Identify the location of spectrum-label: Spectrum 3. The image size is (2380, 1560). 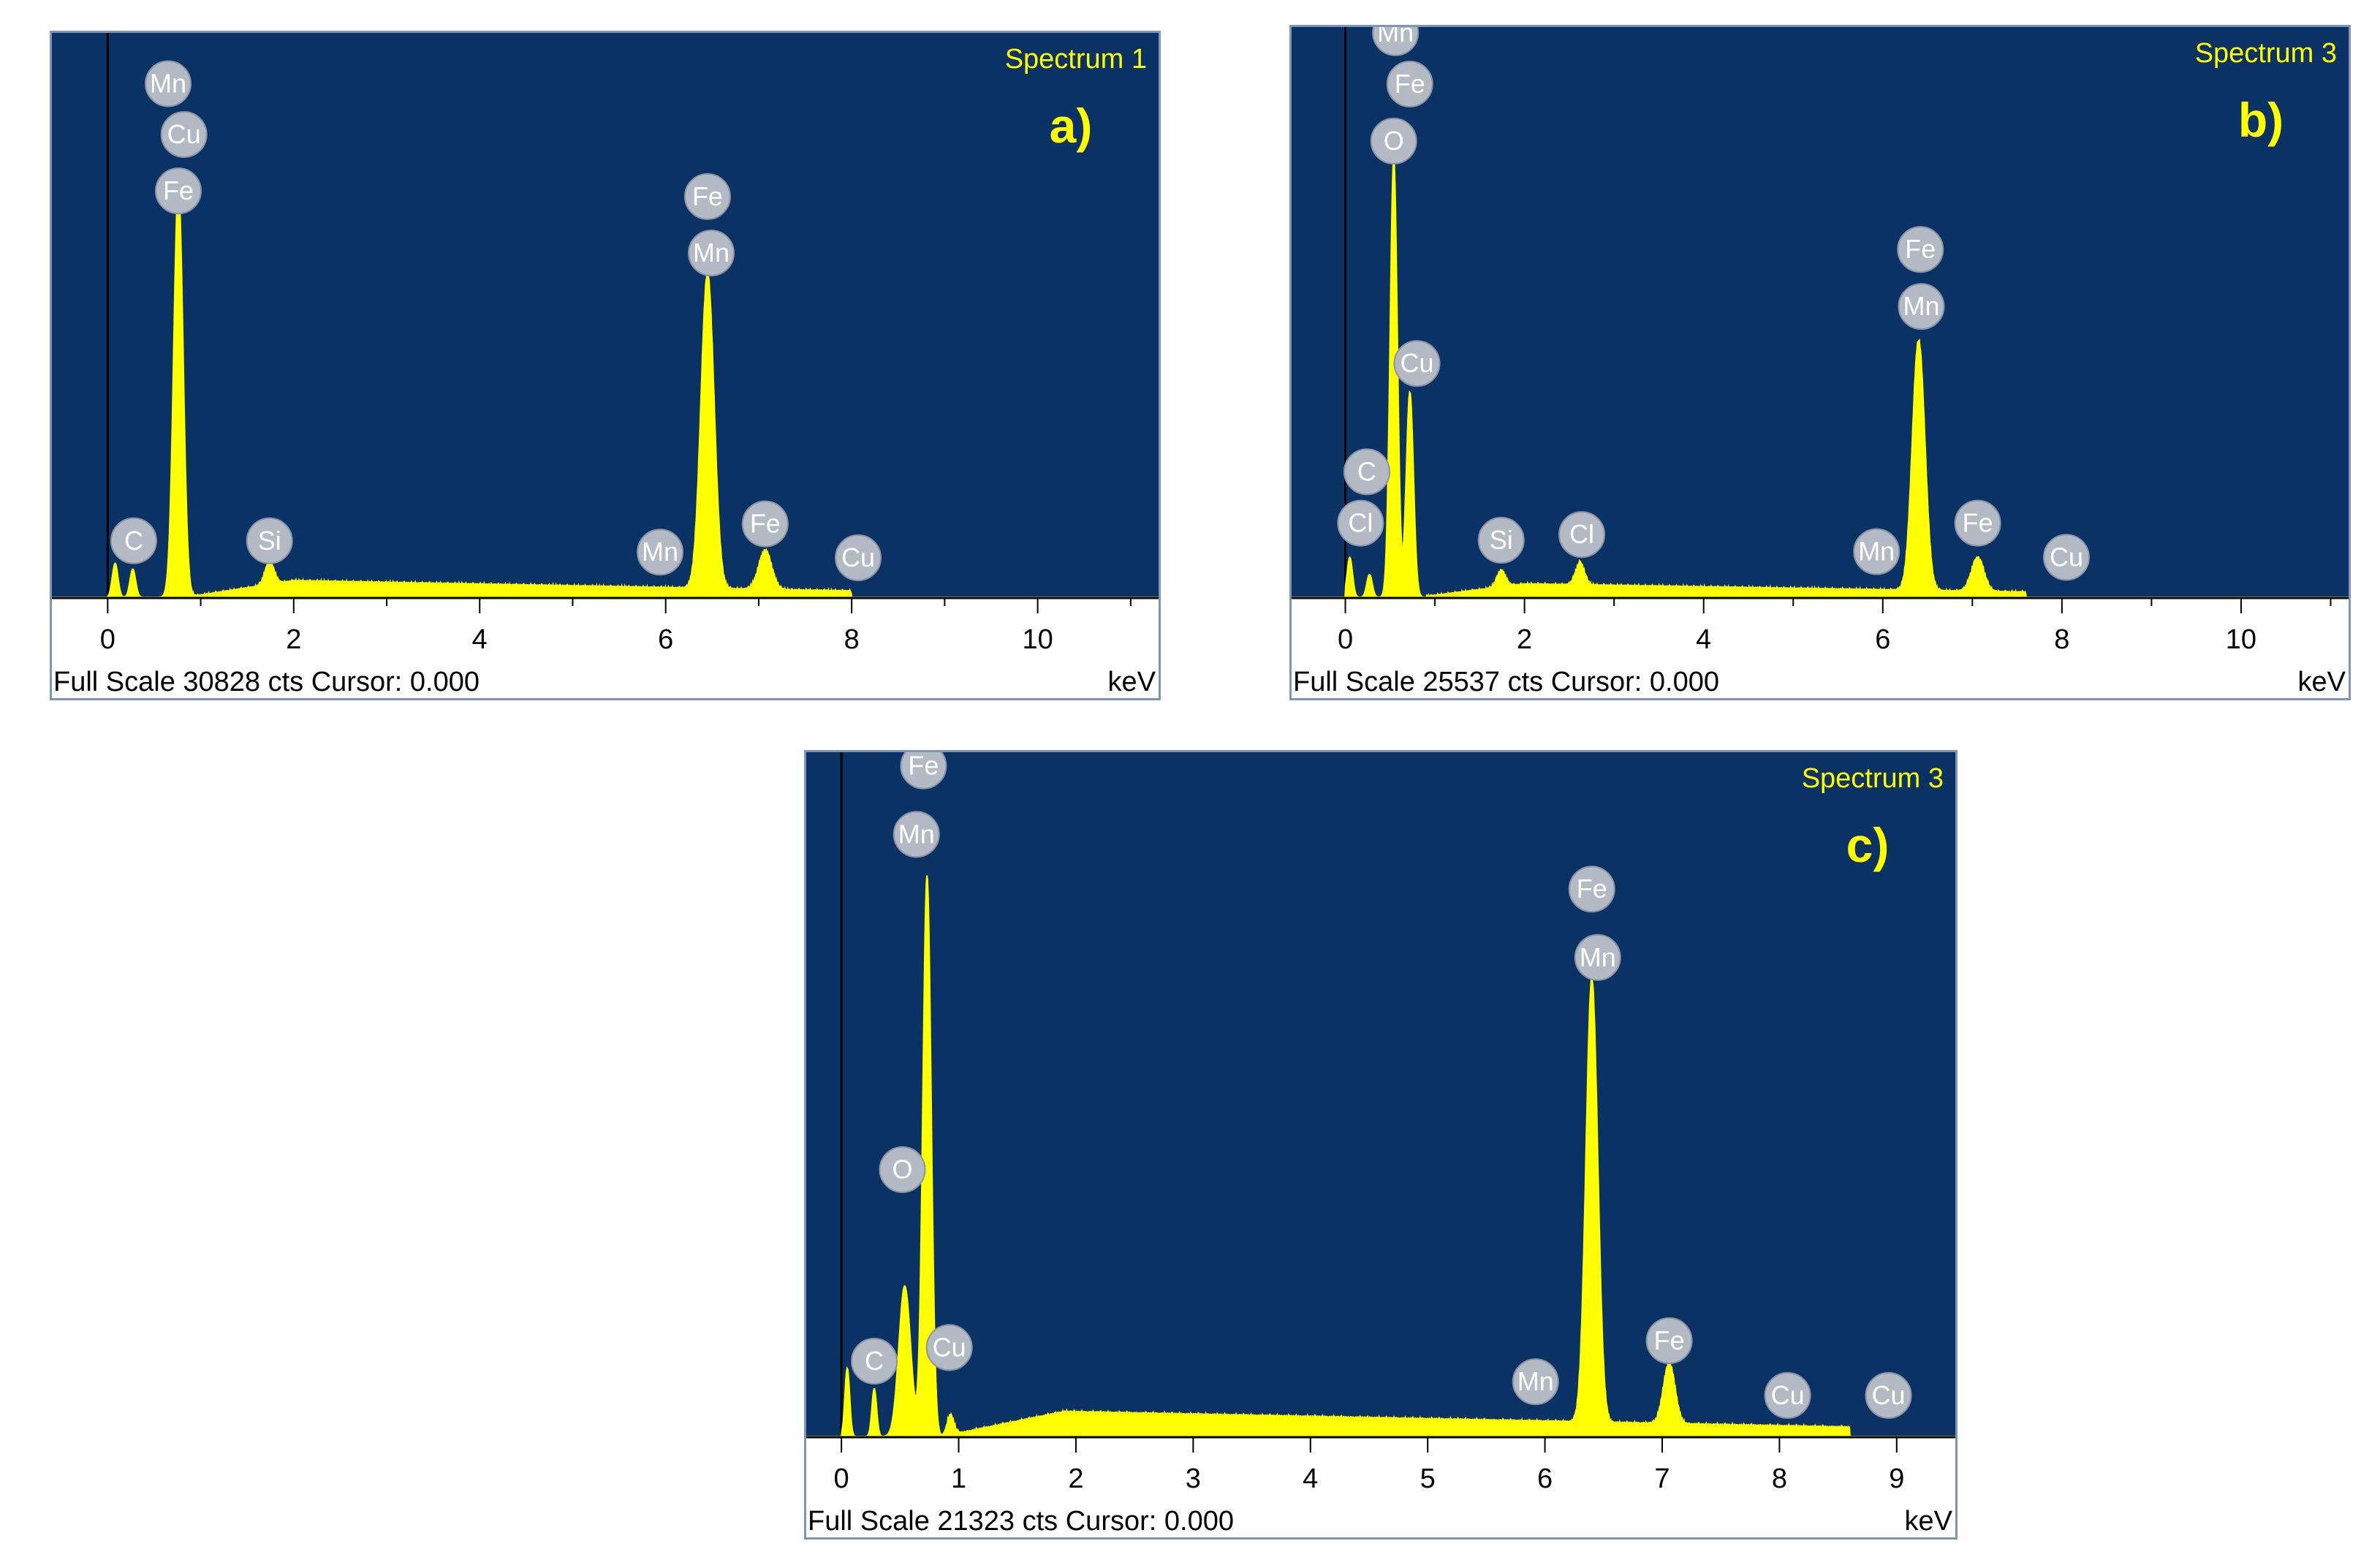
(2266, 53).